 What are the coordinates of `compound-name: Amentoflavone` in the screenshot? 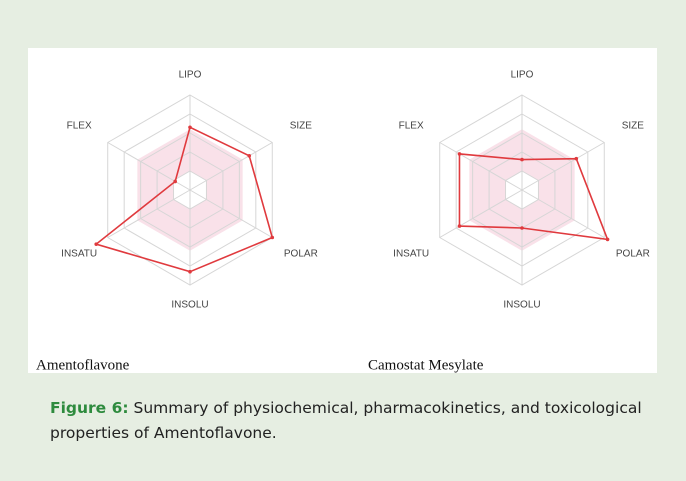 It's located at (83, 365).